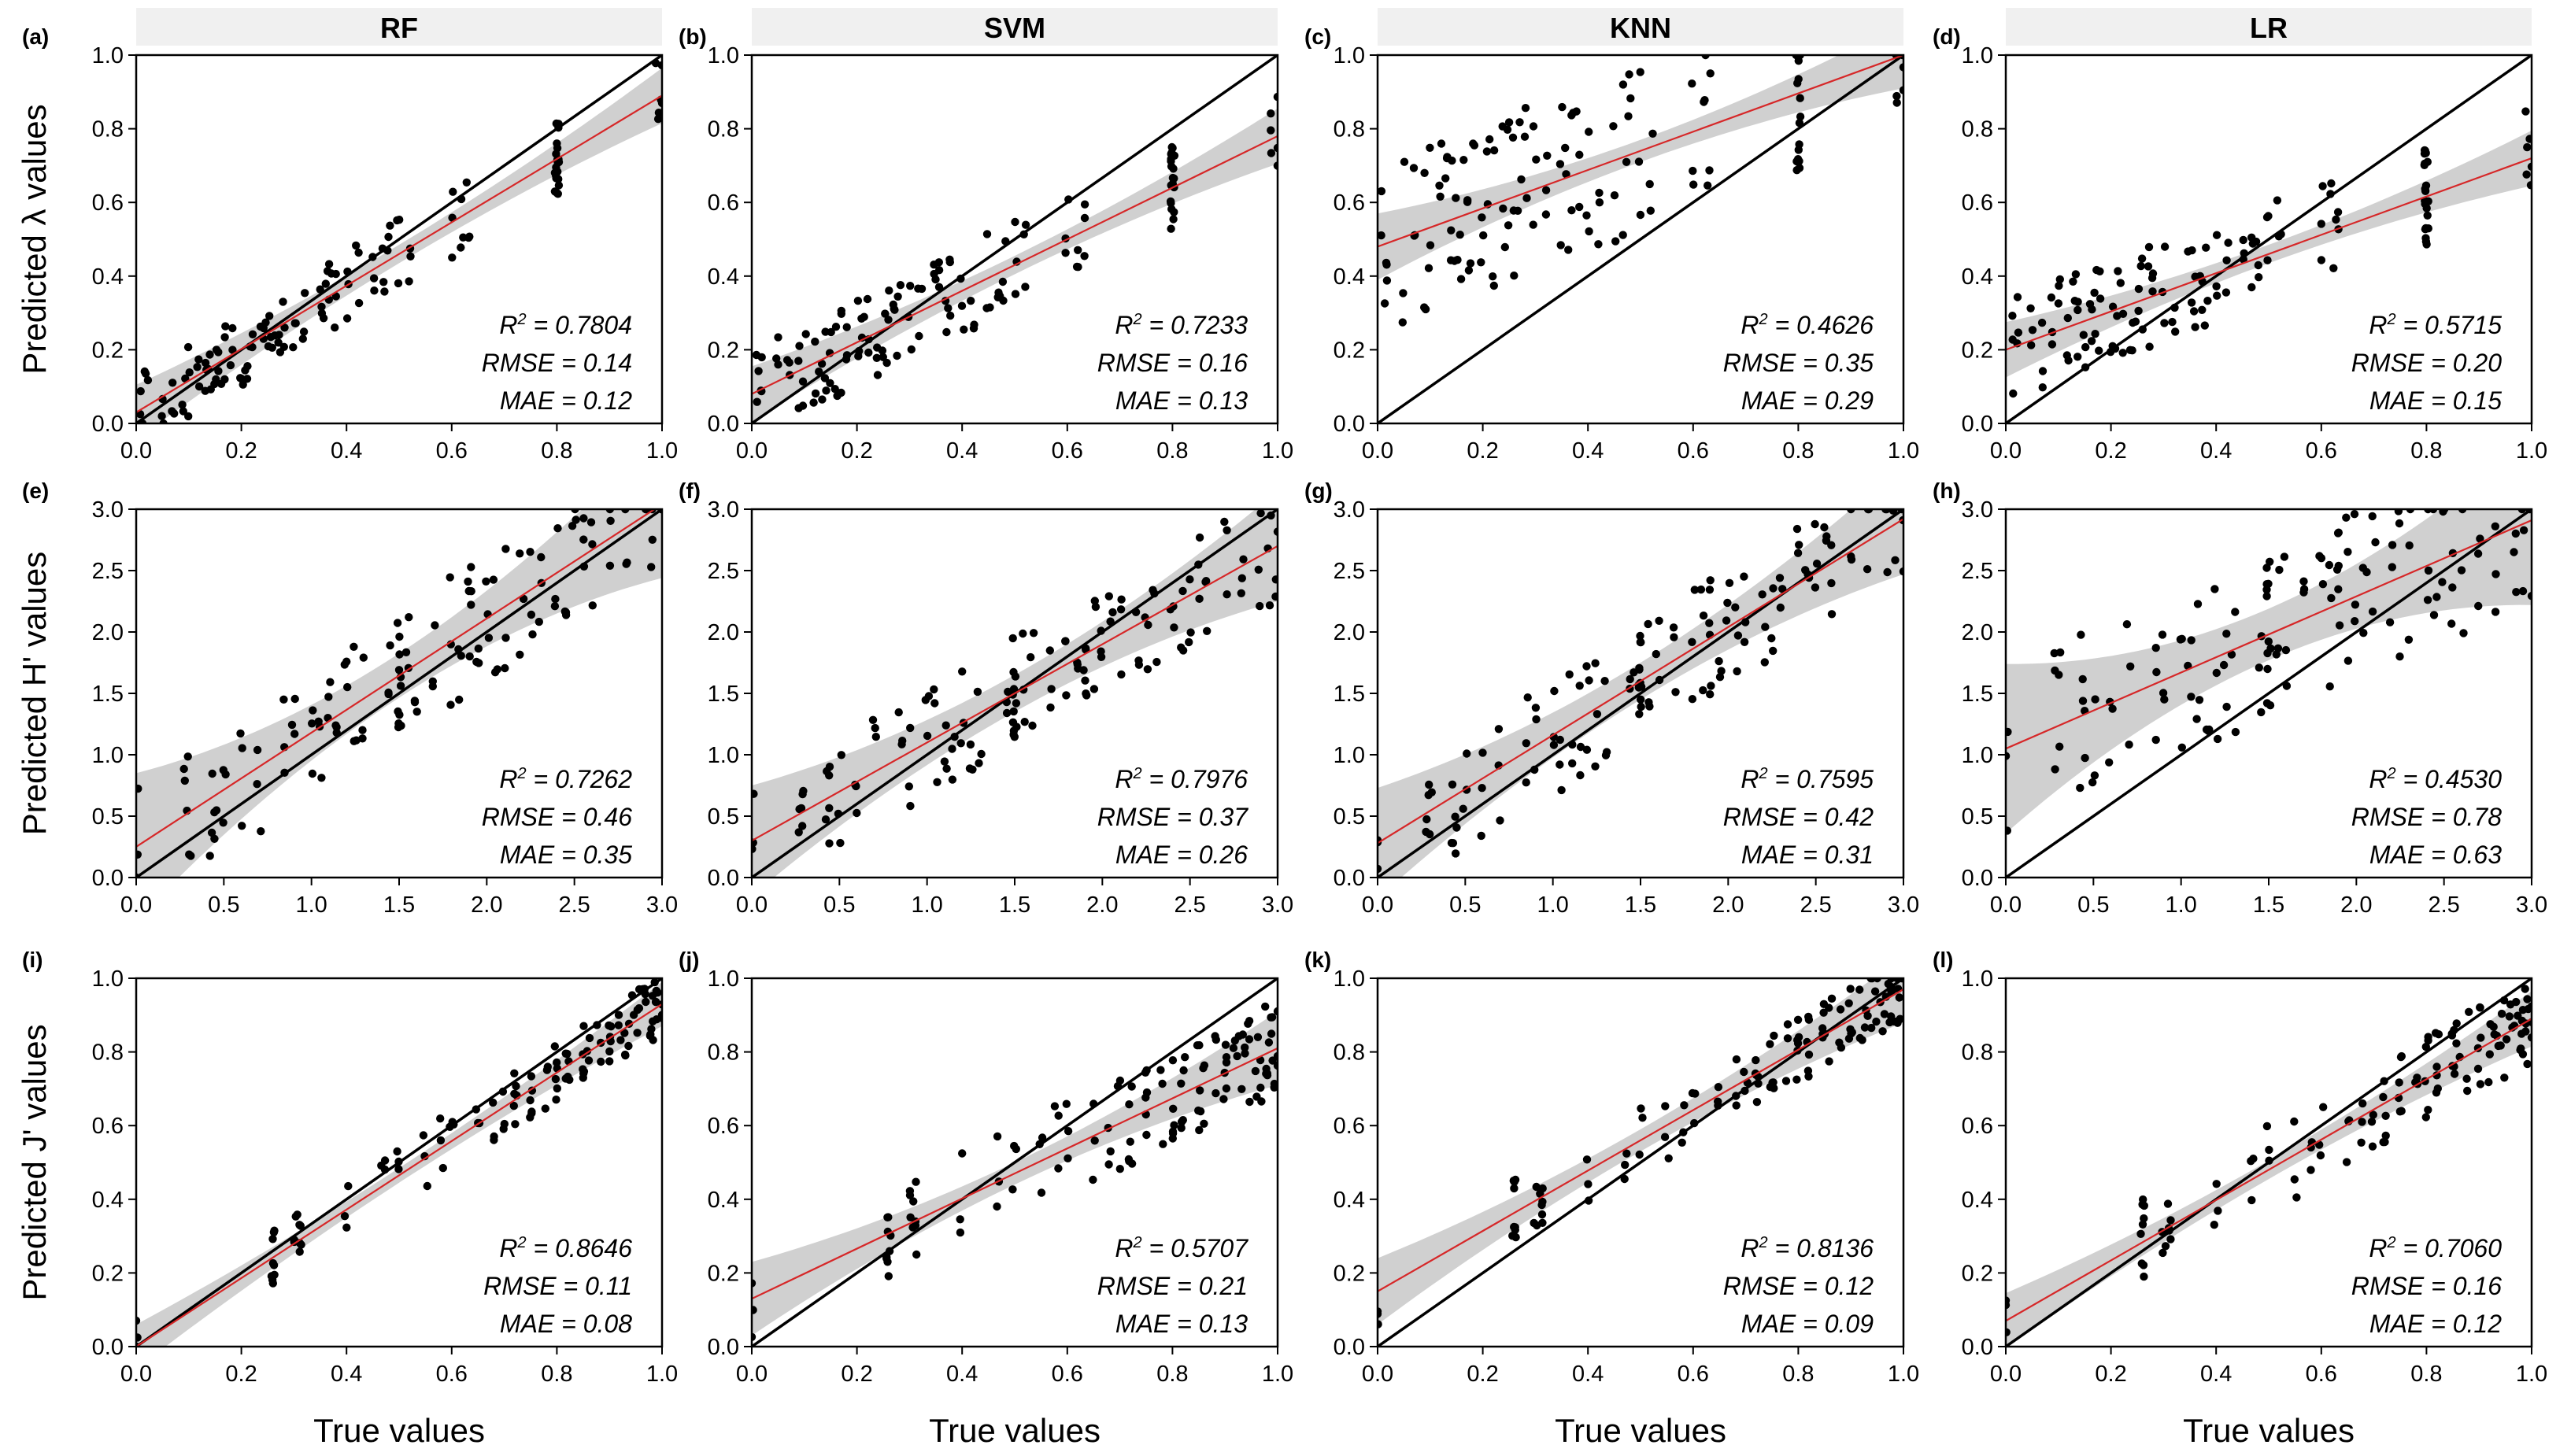  Describe the element at coordinates (557, 363) in the screenshot. I see `stat-rmse: RMSE = 0.14` at that location.